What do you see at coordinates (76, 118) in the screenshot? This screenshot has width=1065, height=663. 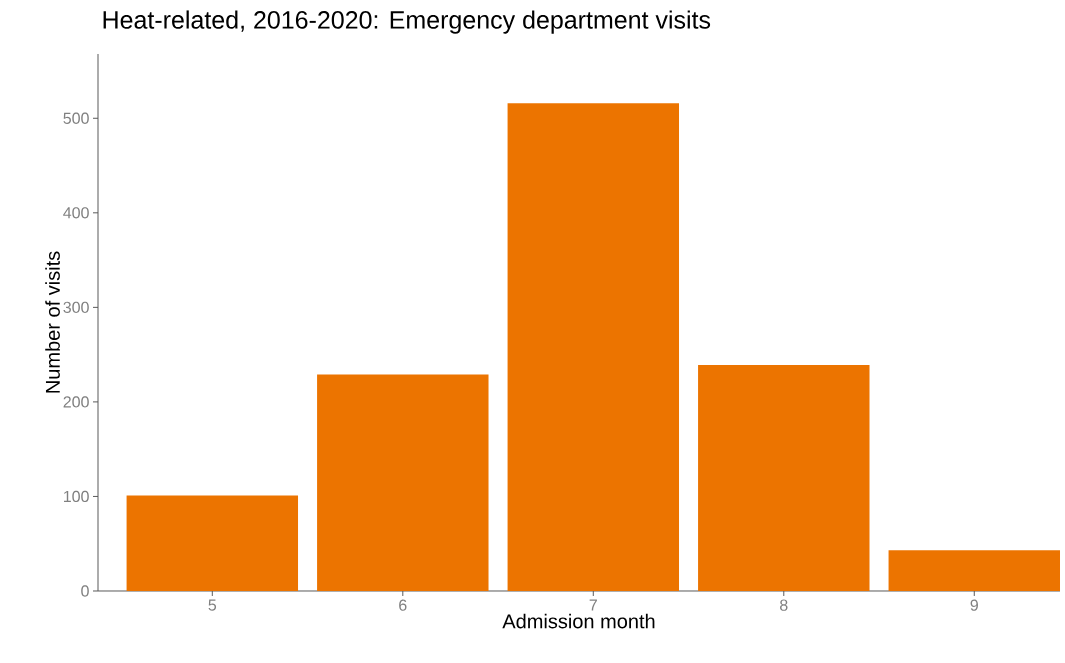 I see `y-tick-label: 500` at bounding box center [76, 118].